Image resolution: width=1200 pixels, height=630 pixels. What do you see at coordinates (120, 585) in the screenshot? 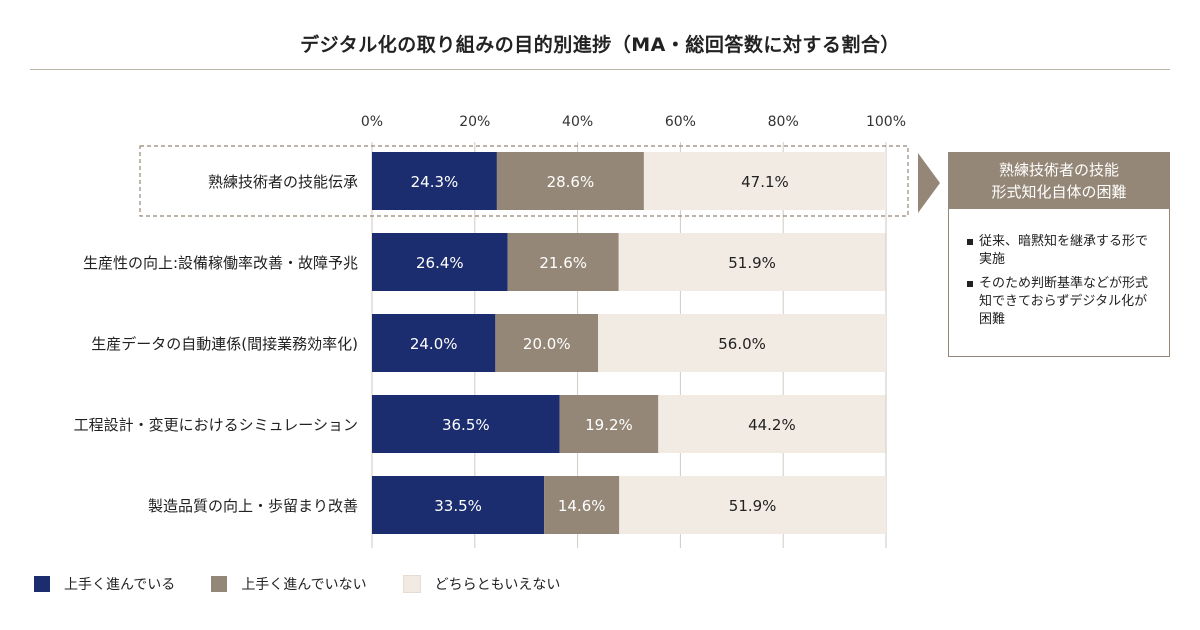
I see `legend-label: 上手く進んでいる` at bounding box center [120, 585].